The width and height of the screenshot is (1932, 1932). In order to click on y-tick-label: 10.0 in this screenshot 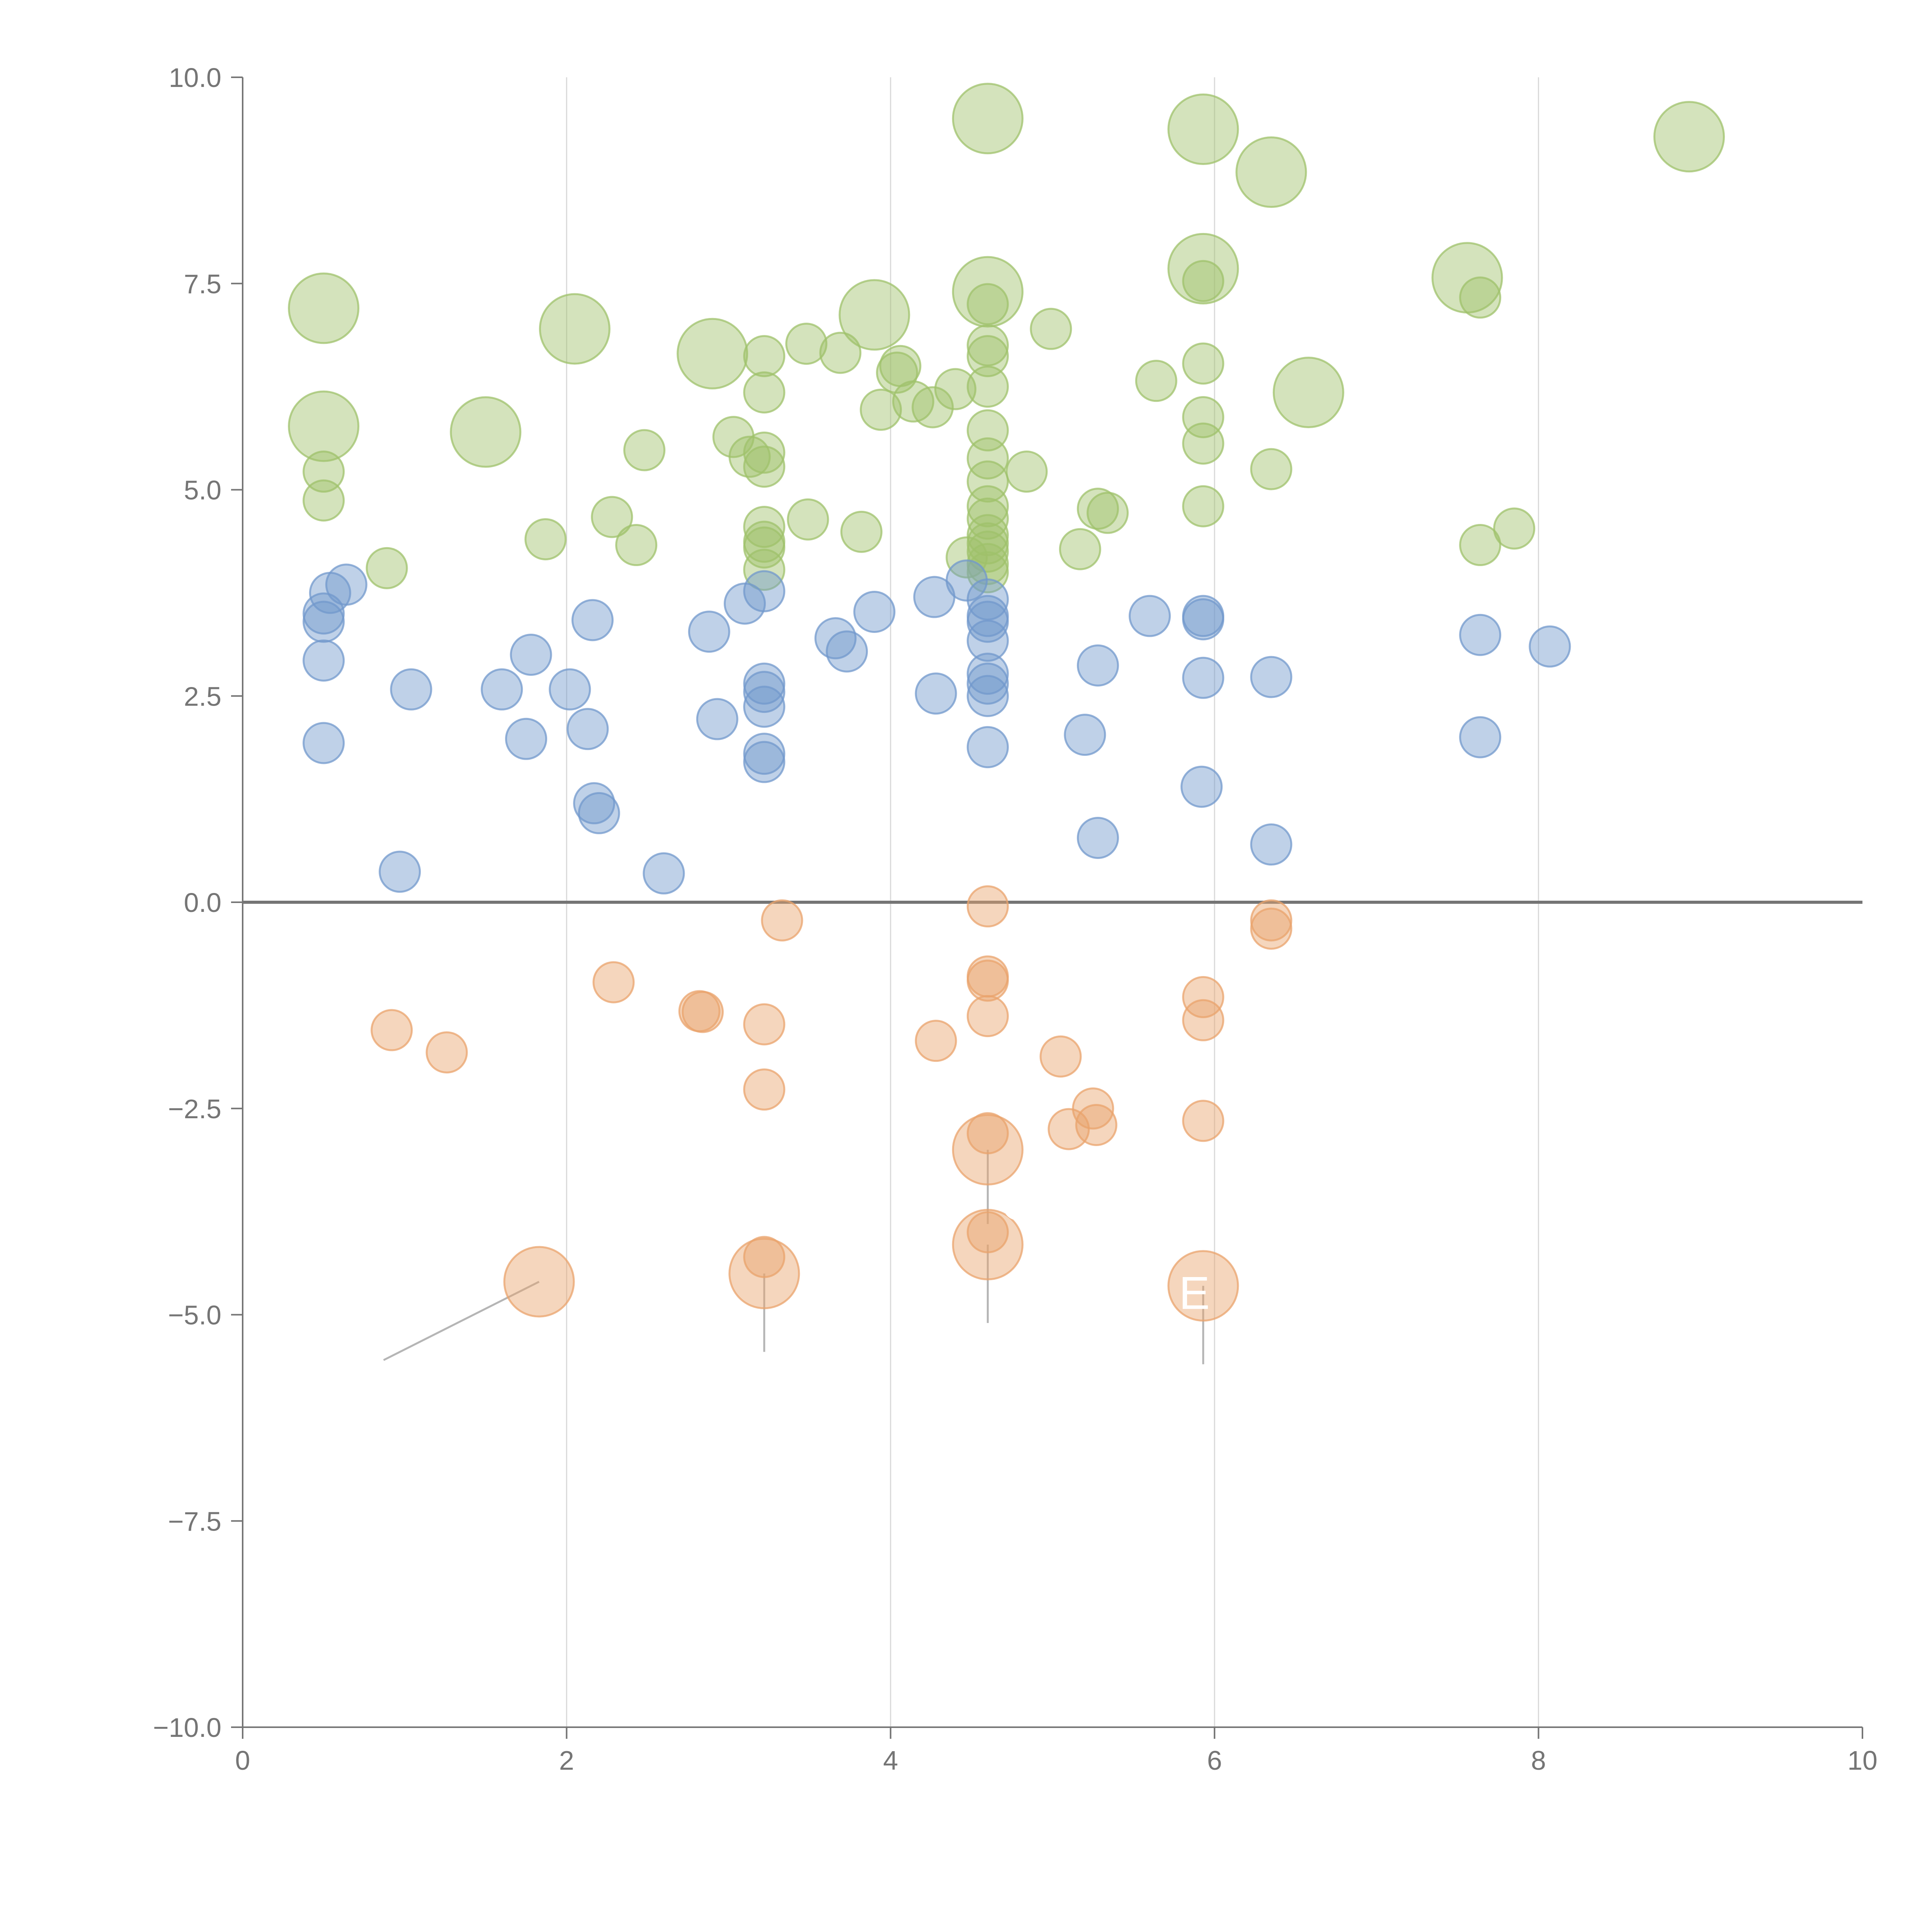, I will do `click(195, 78)`.